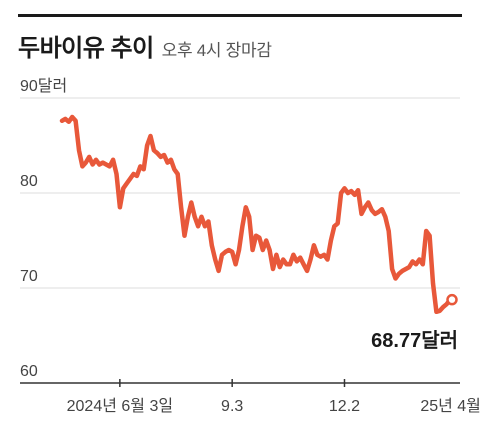 Image resolution: width=480 pixels, height=440 pixels. Describe the element at coordinates (344, 406) in the screenshot. I see `x-tick-label: 12.2` at that location.